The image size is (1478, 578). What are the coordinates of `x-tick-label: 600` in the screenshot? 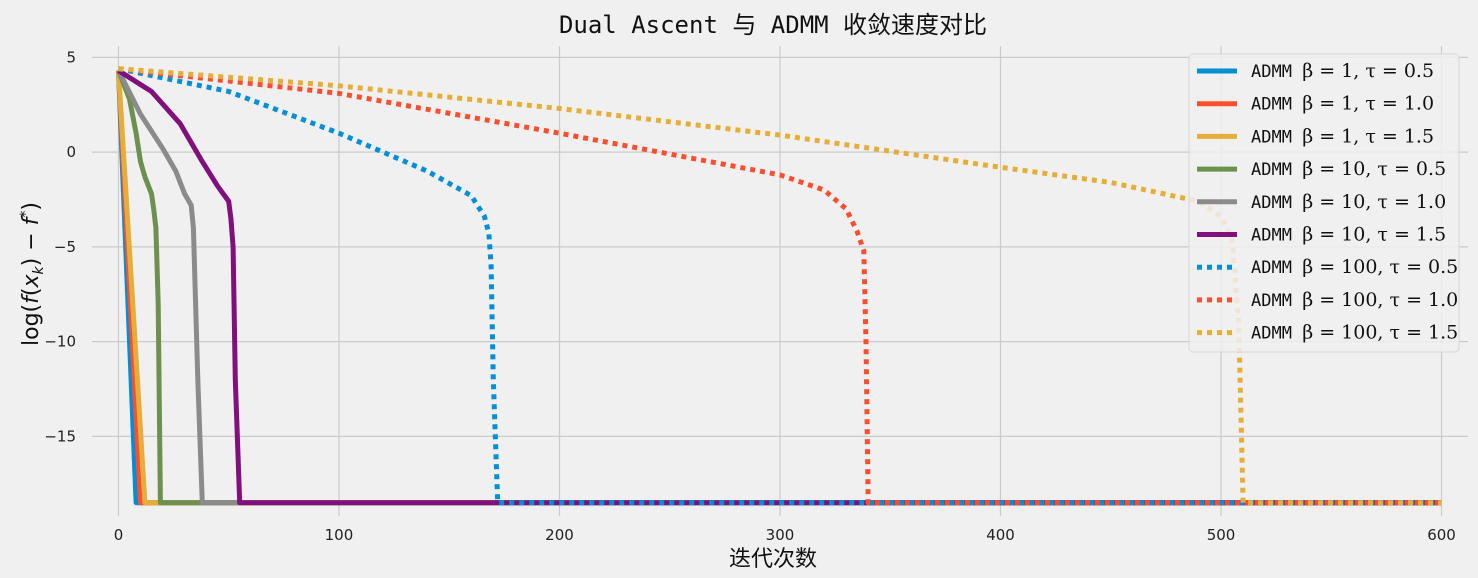 It's located at (1441, 535).